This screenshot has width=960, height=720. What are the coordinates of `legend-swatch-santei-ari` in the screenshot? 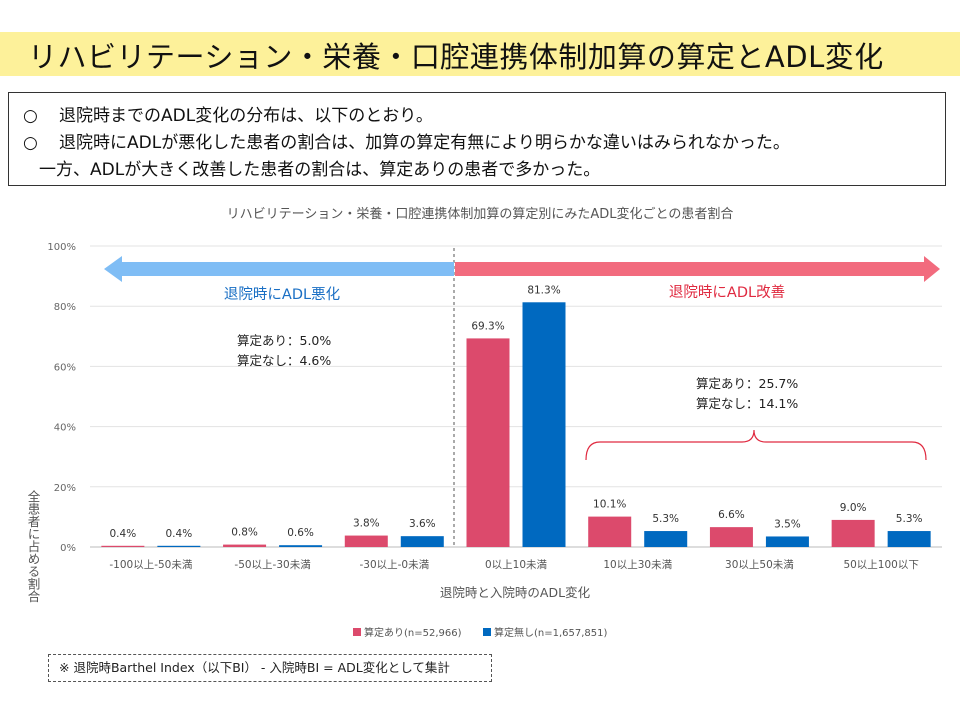 It's located at (357, 632).